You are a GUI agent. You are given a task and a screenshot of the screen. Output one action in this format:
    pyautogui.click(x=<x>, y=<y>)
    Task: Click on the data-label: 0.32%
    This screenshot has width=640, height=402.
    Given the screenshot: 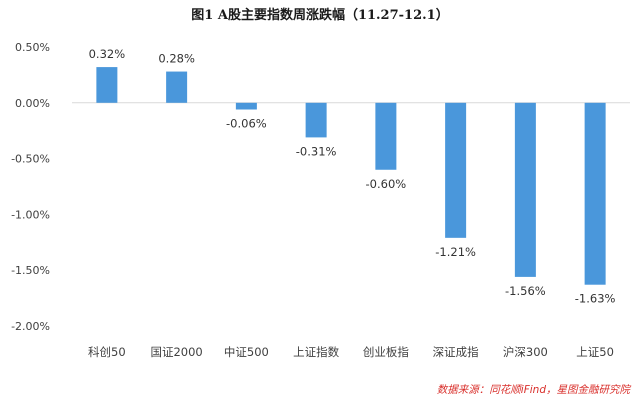 What is the action you would take?
    pyautogui.click(x=107, y=54)
    